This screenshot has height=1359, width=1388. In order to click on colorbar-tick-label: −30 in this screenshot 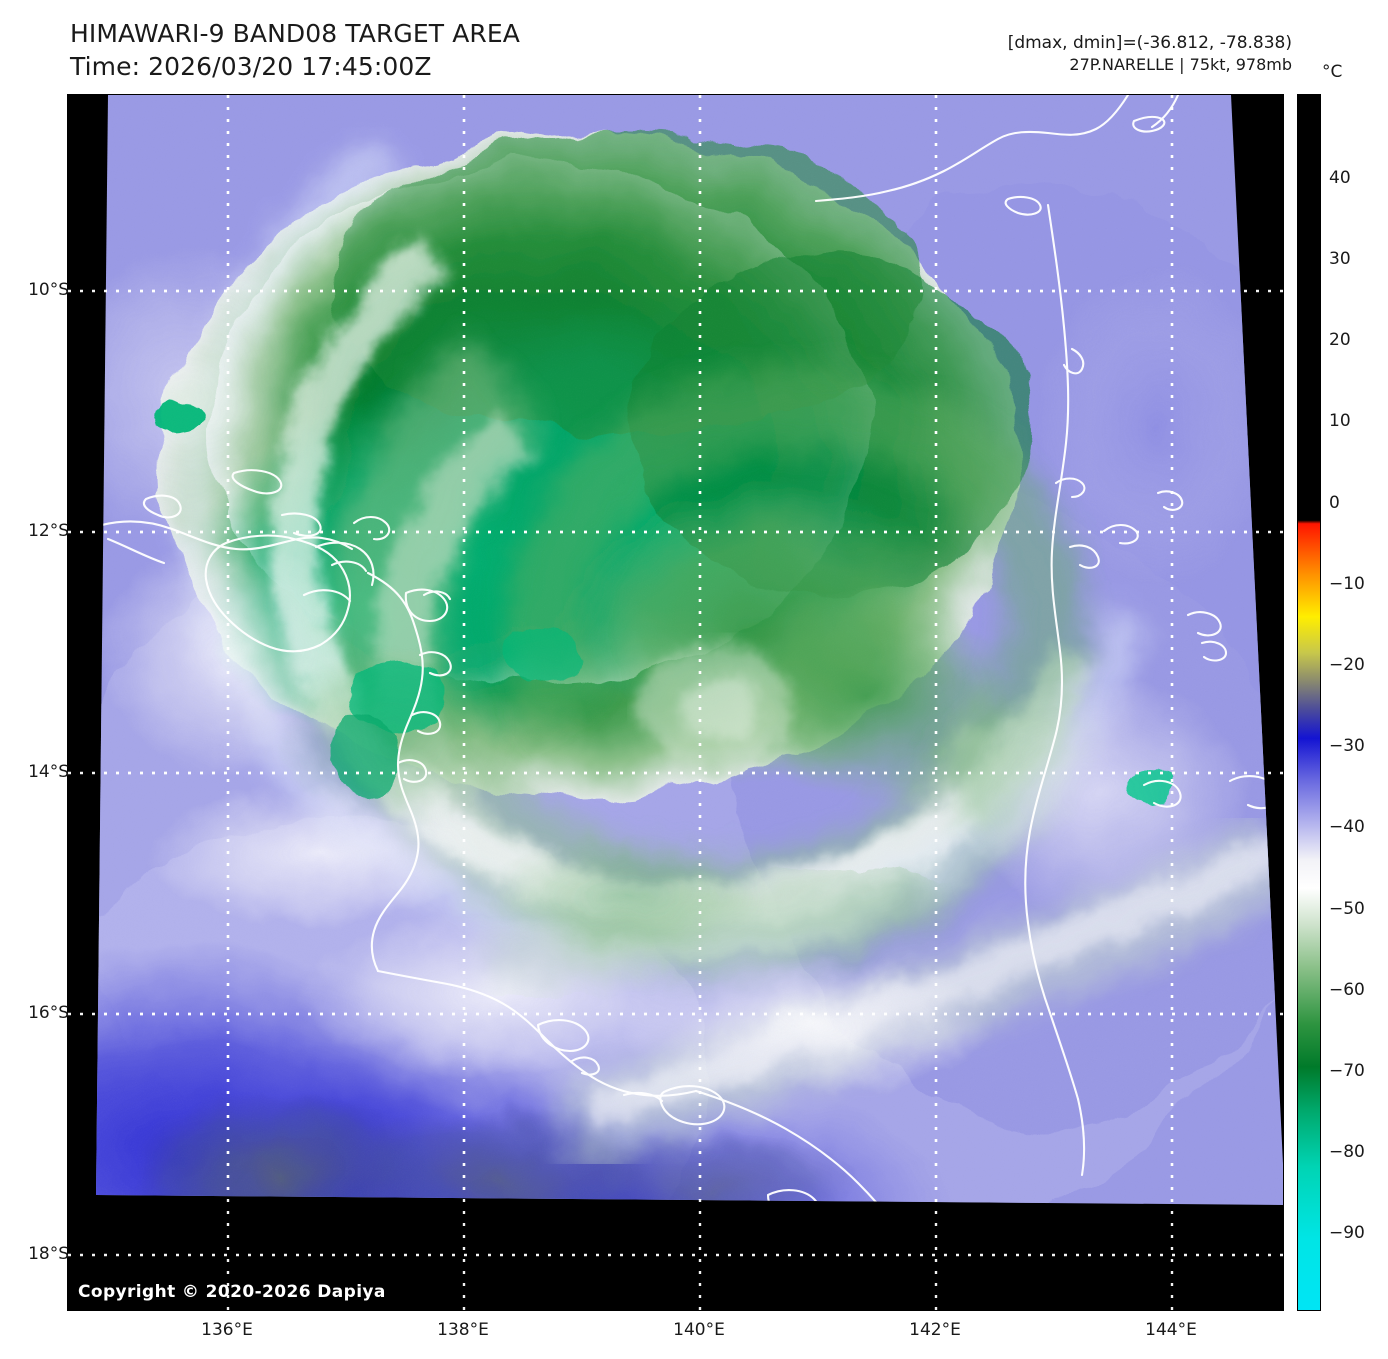, I will do `click(1347, 746)`.